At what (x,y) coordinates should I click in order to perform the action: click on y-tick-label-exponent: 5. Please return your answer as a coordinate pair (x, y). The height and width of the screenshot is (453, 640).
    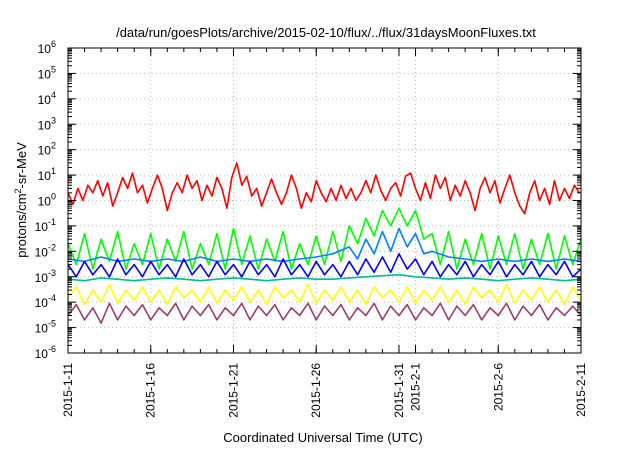
    Looking at the image, I should click on (53, 69).